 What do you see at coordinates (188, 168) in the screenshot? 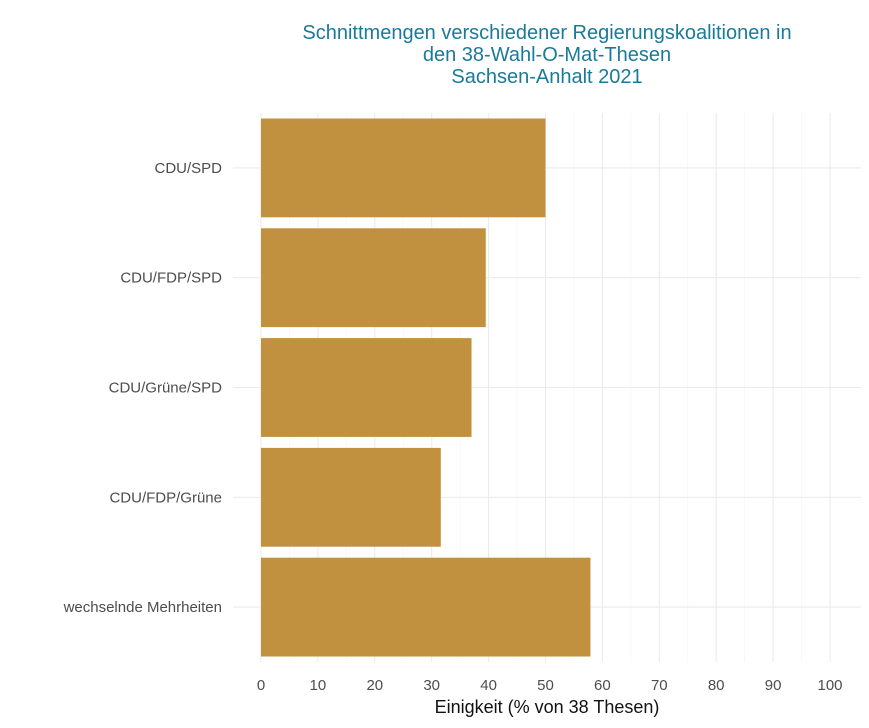
I see `category-label: CDU/SPD` at bounding box center [188, 168].